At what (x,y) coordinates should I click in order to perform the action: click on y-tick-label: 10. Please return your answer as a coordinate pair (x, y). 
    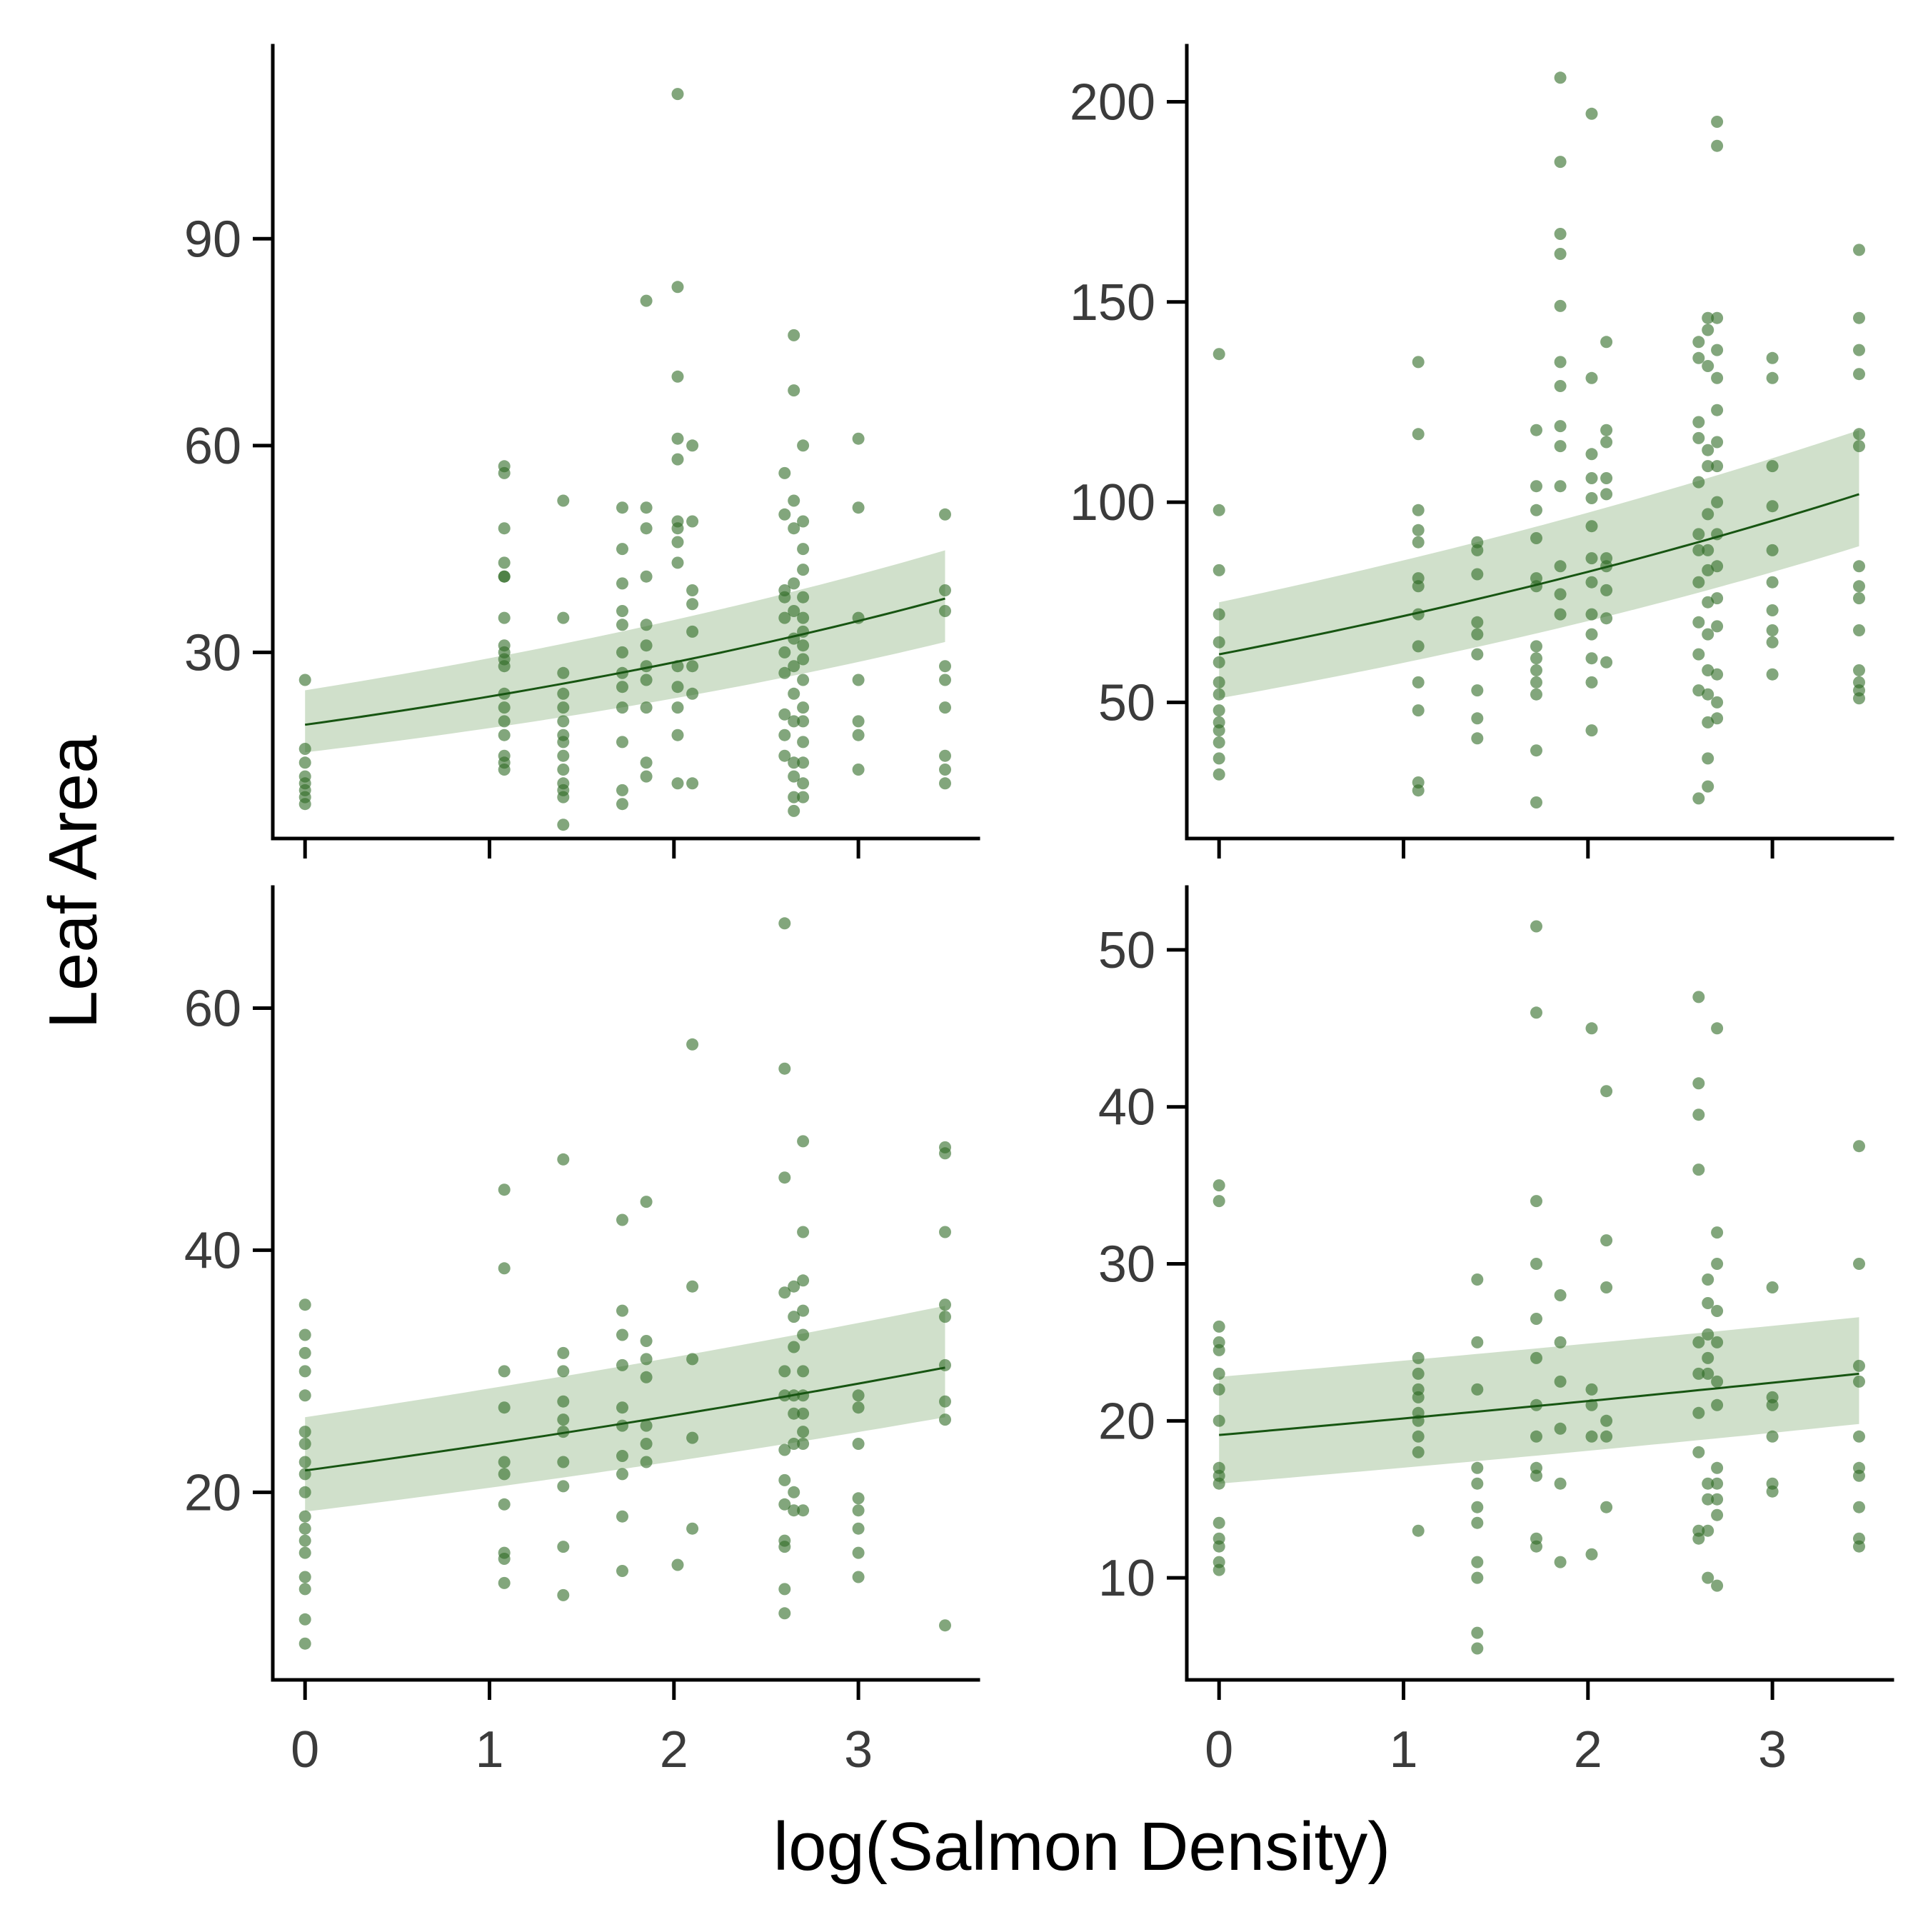
    Looking at the image, I should click on (1126, 1578).